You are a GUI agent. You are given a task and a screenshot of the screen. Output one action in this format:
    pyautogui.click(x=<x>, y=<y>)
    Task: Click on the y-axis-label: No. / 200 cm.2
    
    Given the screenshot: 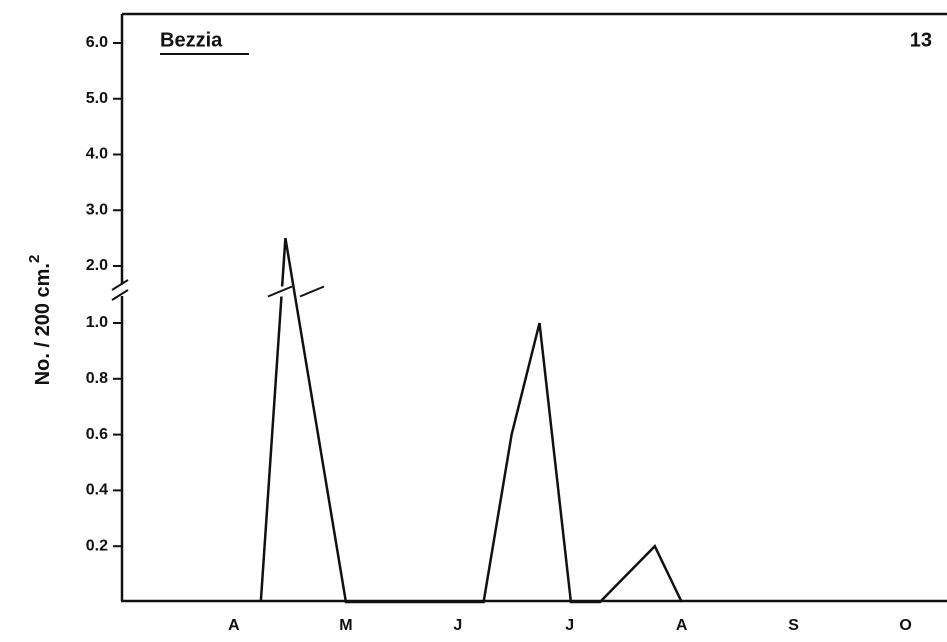 What is the action you would take?
    pyautogui.click(x=40, y=320)
    